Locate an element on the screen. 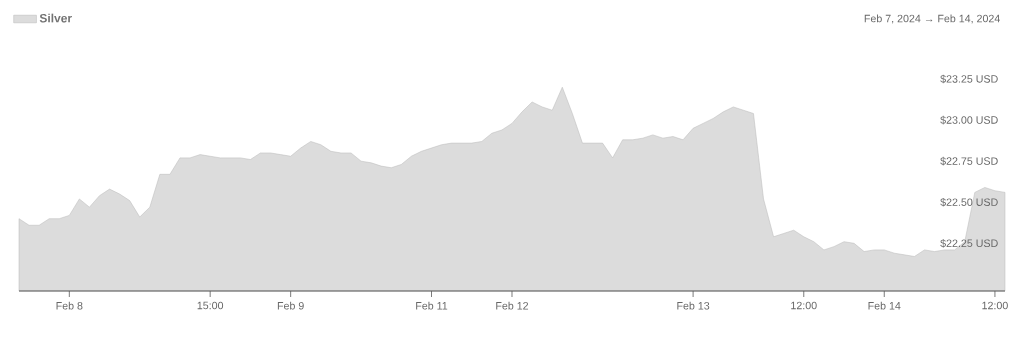  x-tick-label: Feb 14 is located at coordinates (884, 305).